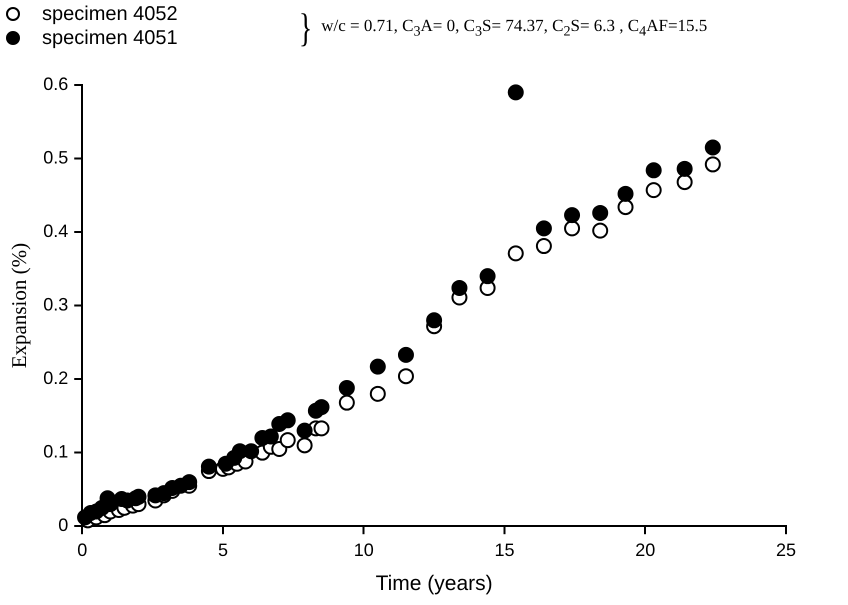 Image resolution: width=848 pixels, height=605 pixels. I want to click on x-tick-label: 25, so click(786, 550).